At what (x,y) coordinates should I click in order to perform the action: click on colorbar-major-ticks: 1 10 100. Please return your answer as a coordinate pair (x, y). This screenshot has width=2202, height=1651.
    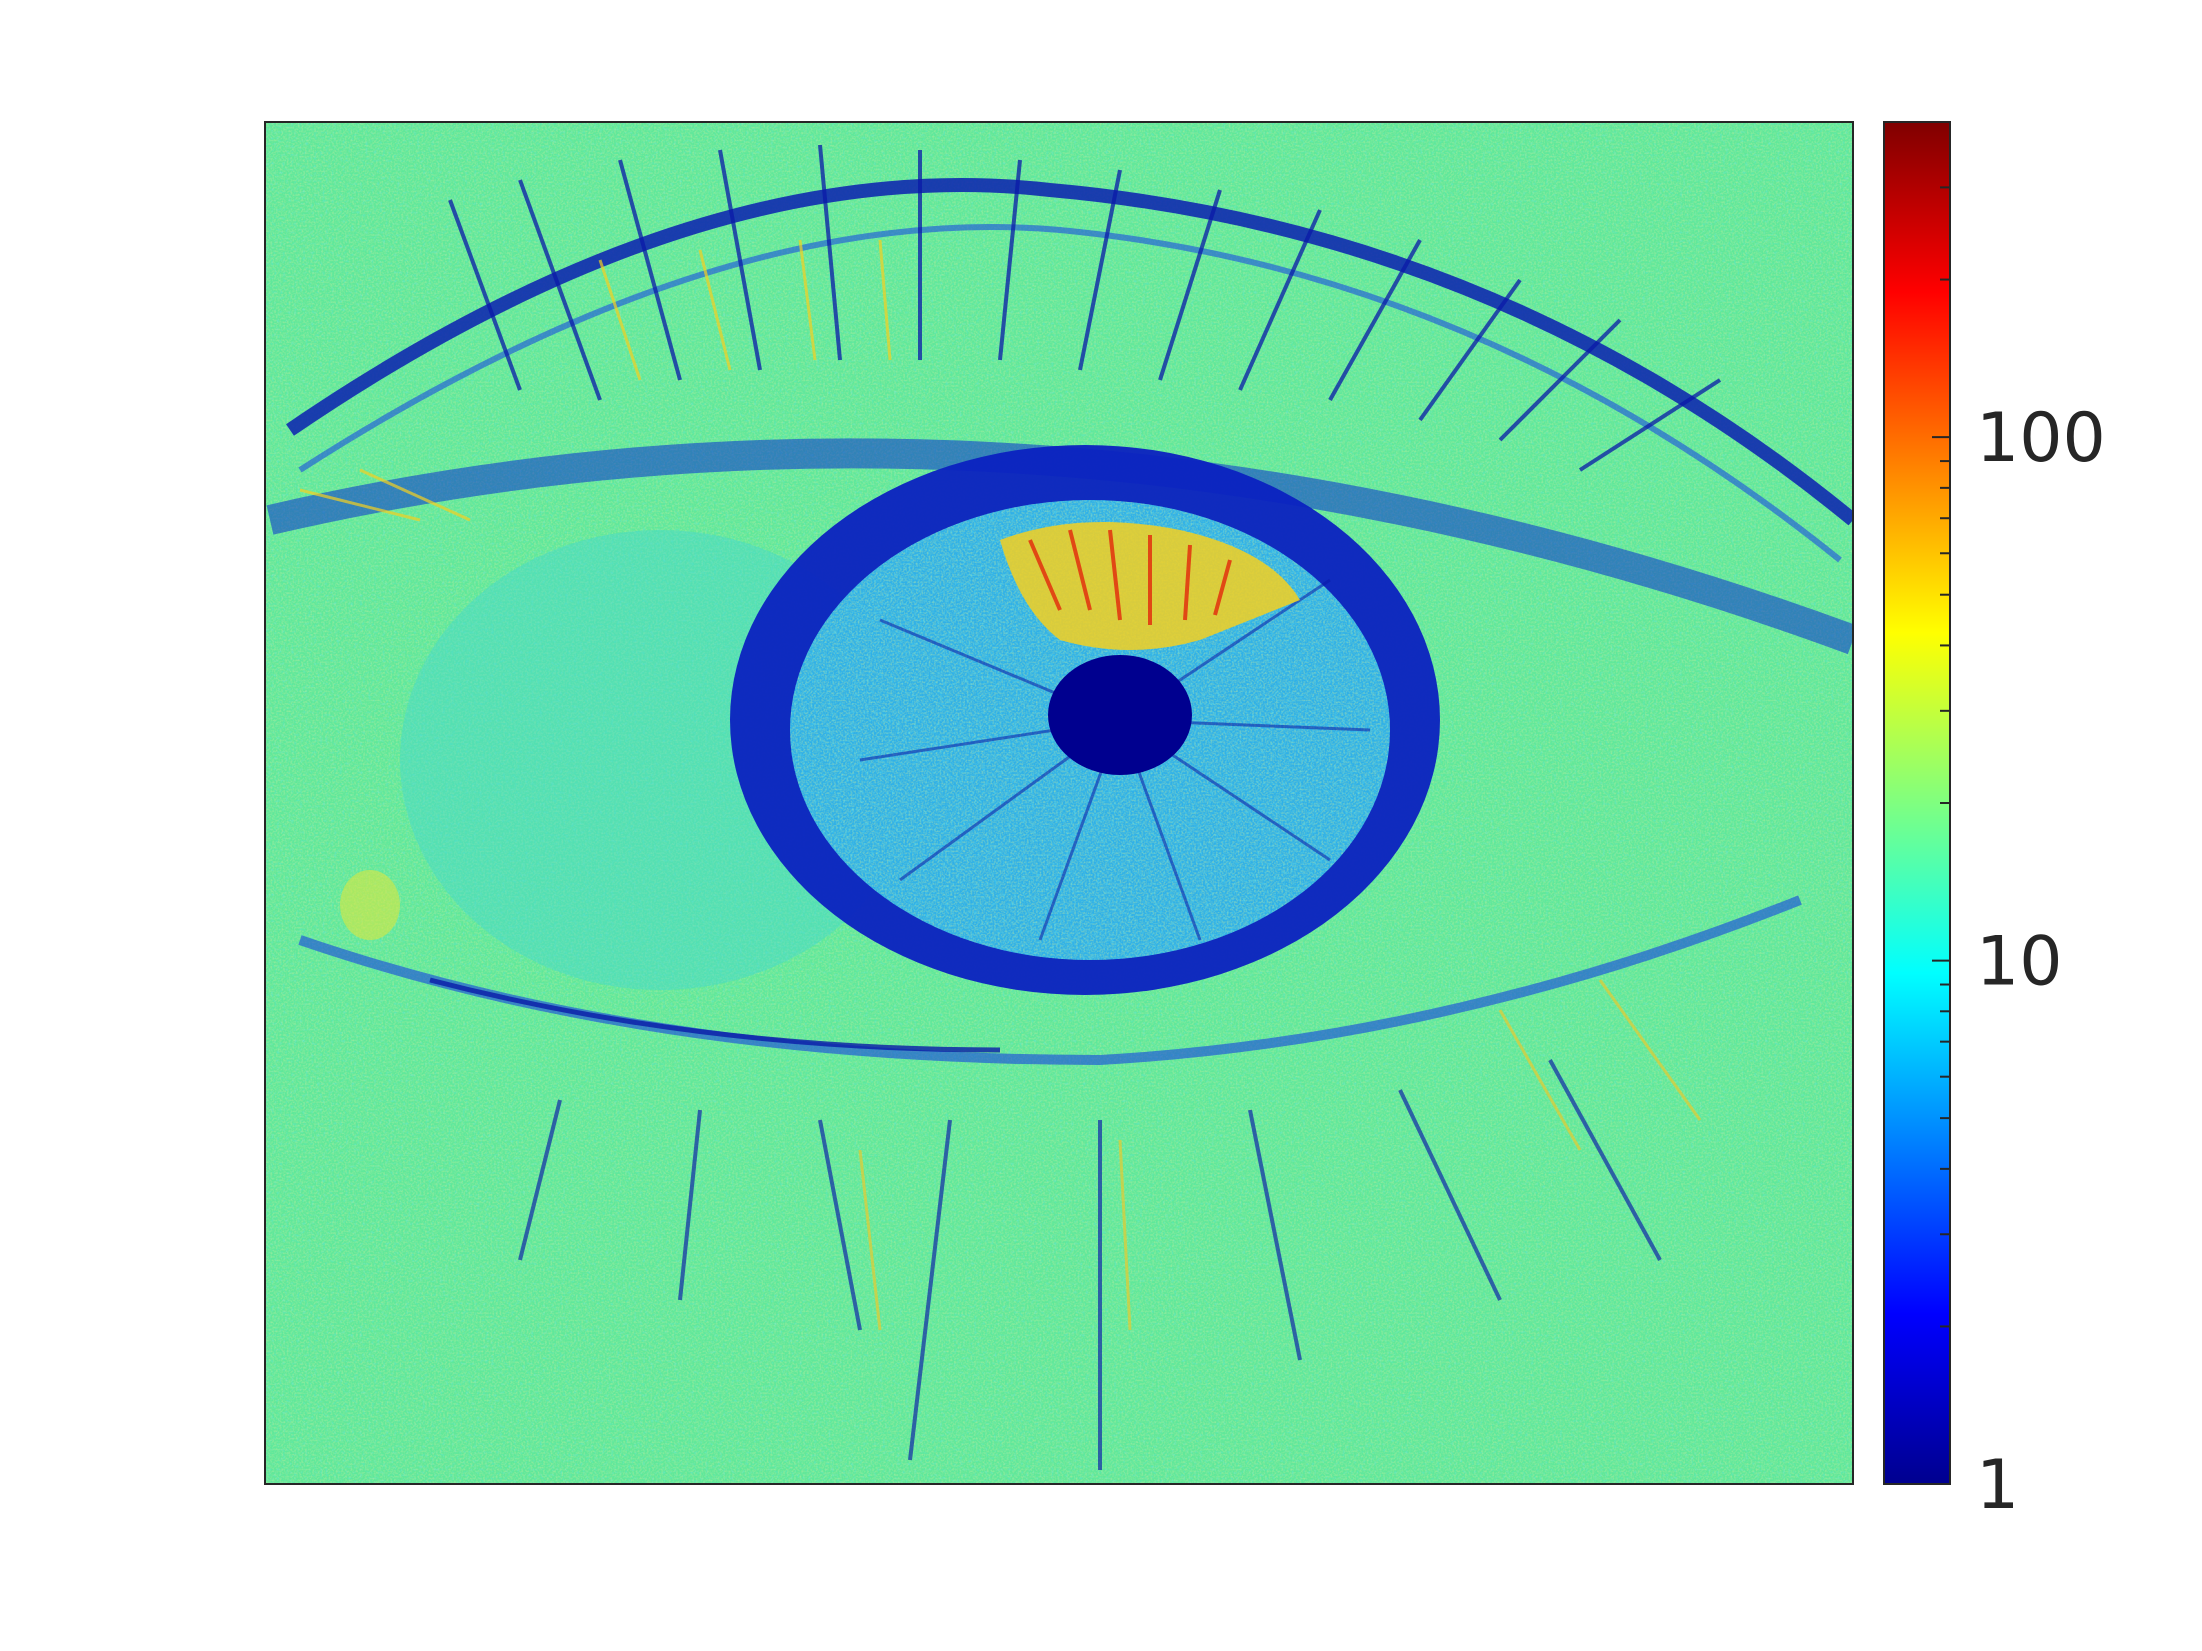
    Looking at the image, I should click on (2019, 962).